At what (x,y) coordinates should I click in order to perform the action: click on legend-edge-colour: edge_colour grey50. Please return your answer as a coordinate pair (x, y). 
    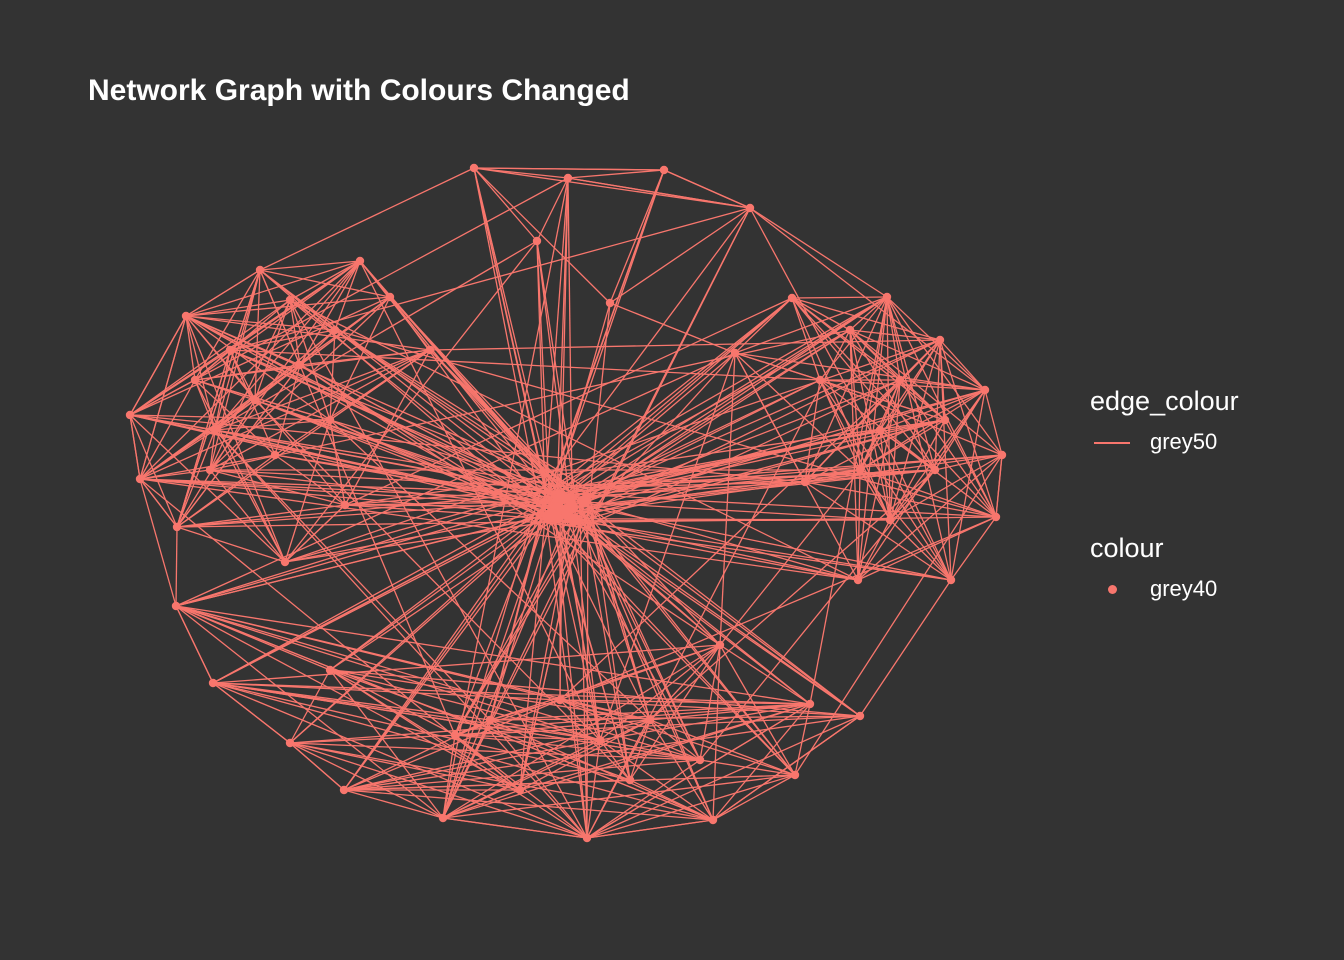
    Looking at the image, I should click on (1164, 425).